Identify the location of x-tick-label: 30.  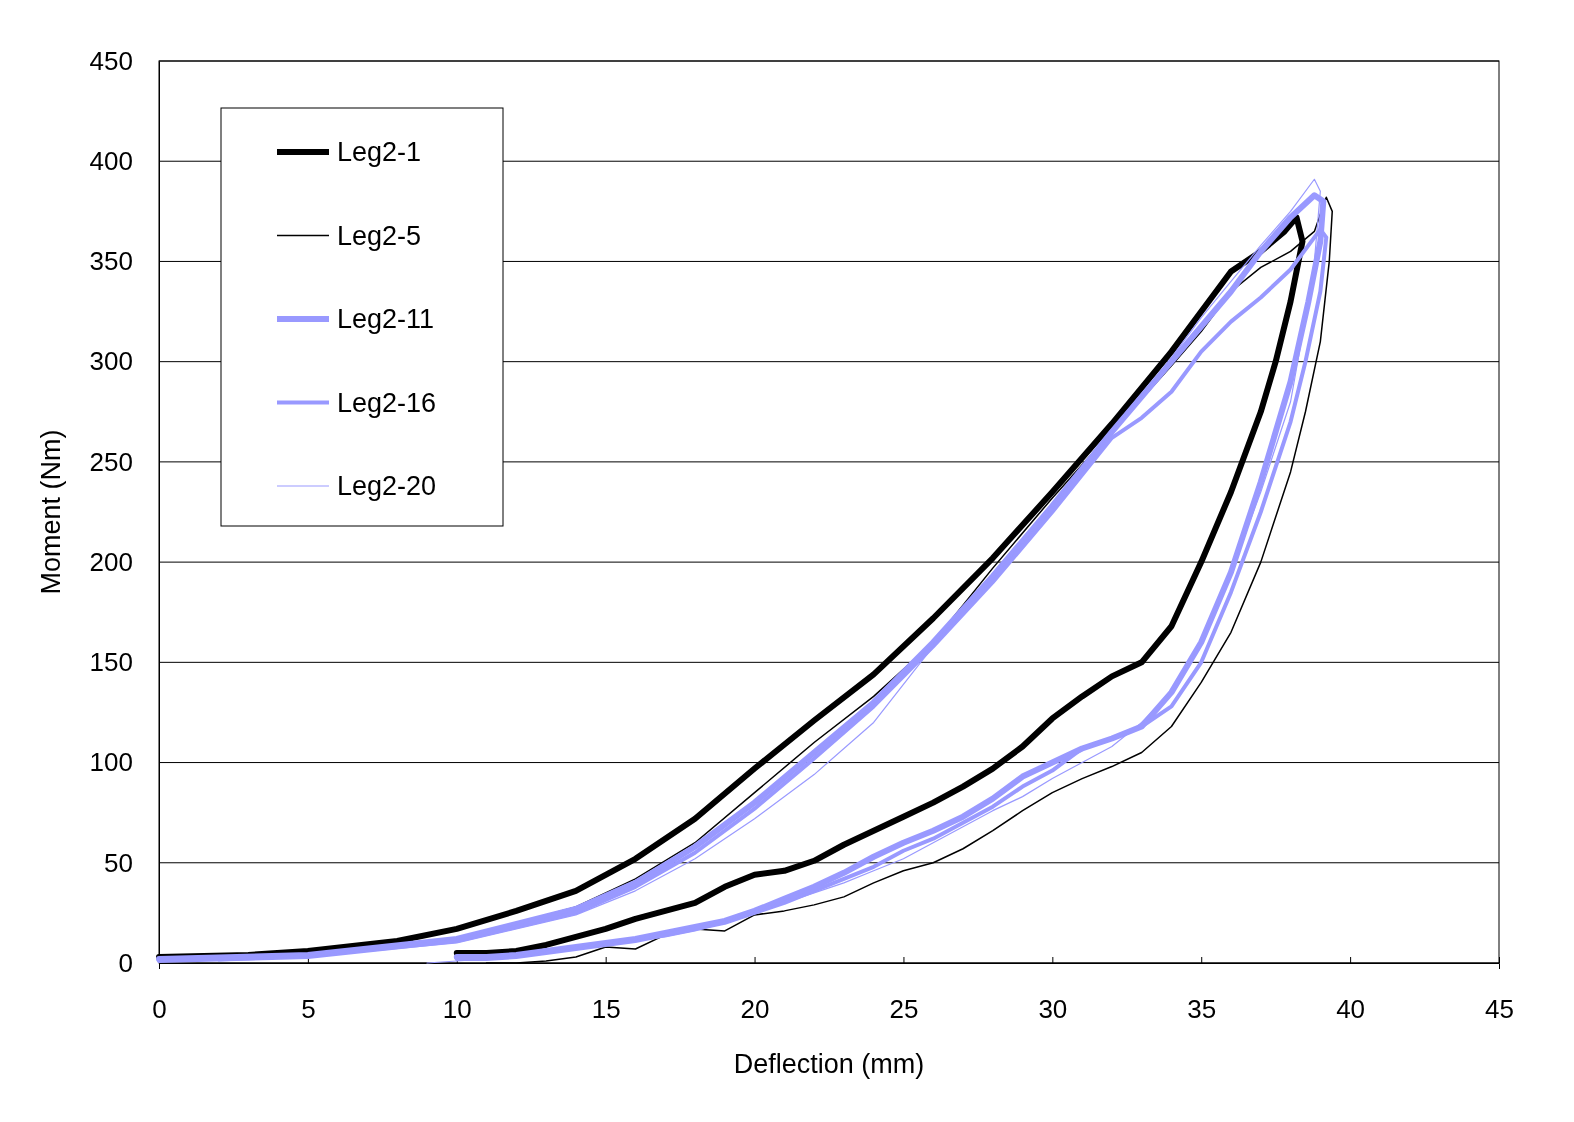
(1053, 1009).